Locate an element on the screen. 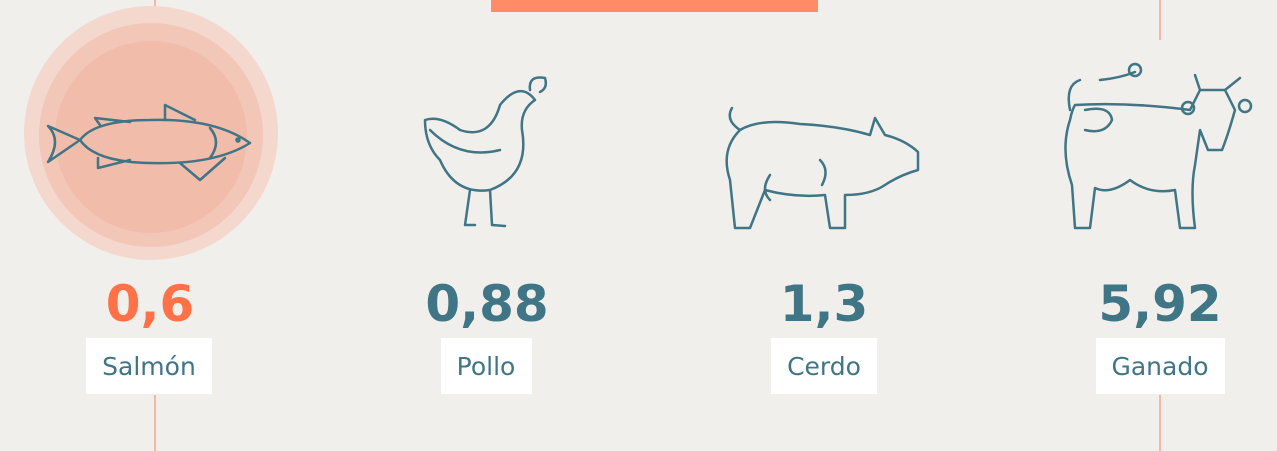 This screenshot has width=1277, height=451. top-bar is located at coordinates (654, 6).